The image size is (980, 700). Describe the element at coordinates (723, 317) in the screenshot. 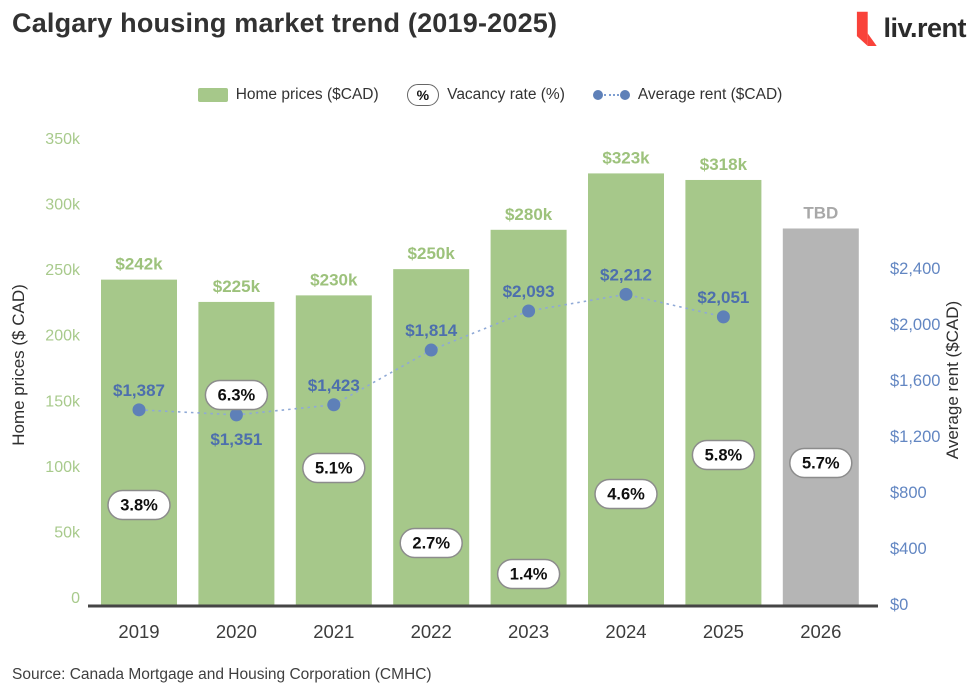

I see `rent-point-2025` at that location.